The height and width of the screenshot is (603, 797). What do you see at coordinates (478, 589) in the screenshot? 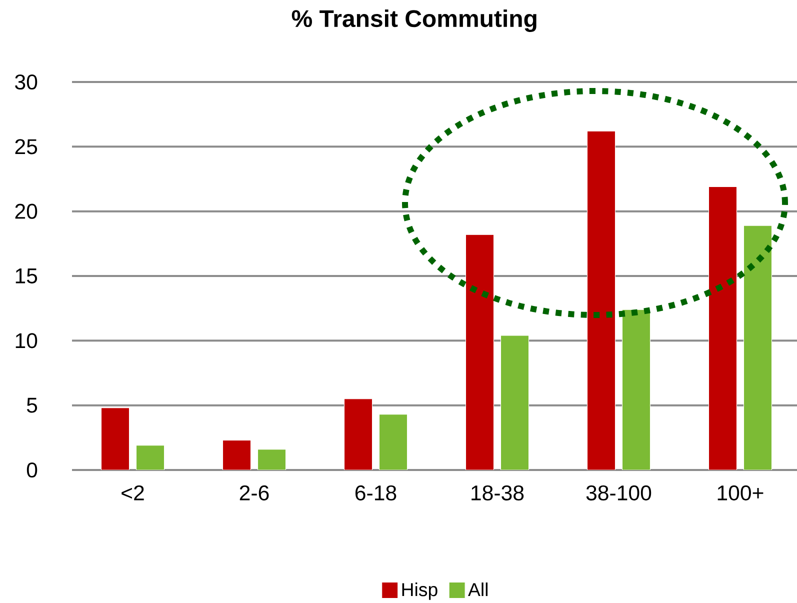
I see `legend-label: All` at bounding box center [478, 589].